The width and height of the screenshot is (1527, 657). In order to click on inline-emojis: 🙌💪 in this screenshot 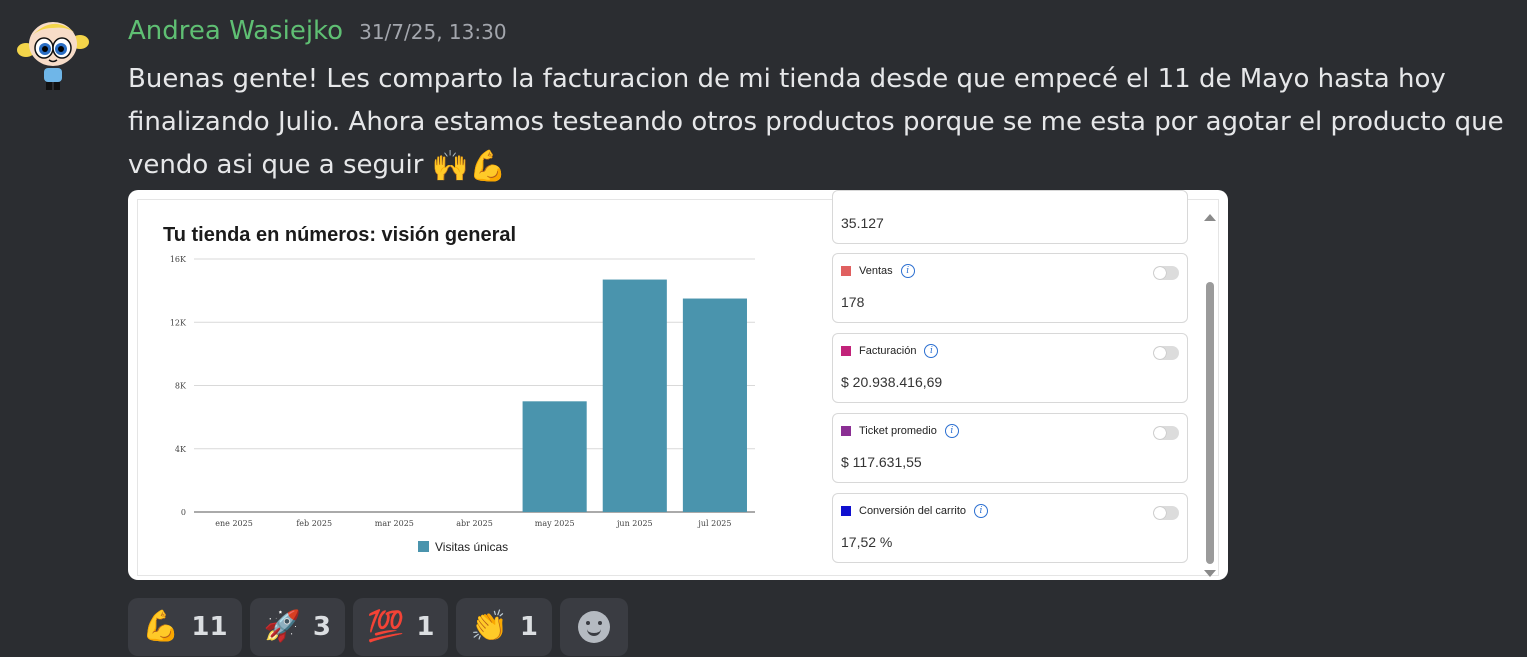, I will do `click(469, 166)`.